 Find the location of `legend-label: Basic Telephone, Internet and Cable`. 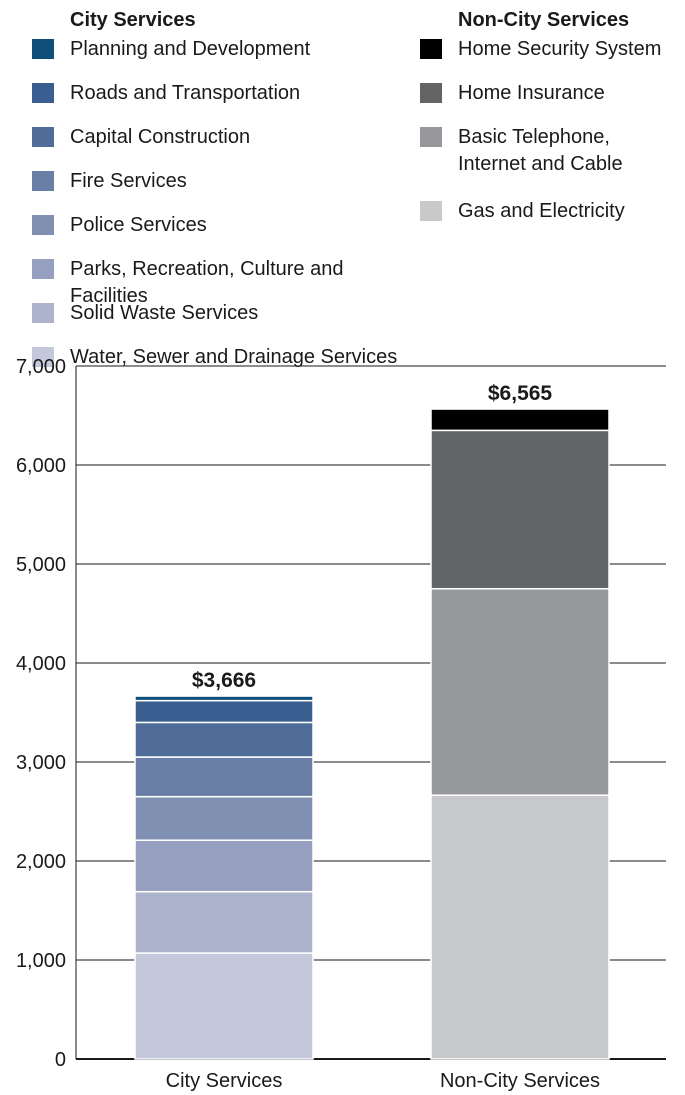

legend-label: Basic Telephone, Internet and Cable is located at coordinates (540, 150).